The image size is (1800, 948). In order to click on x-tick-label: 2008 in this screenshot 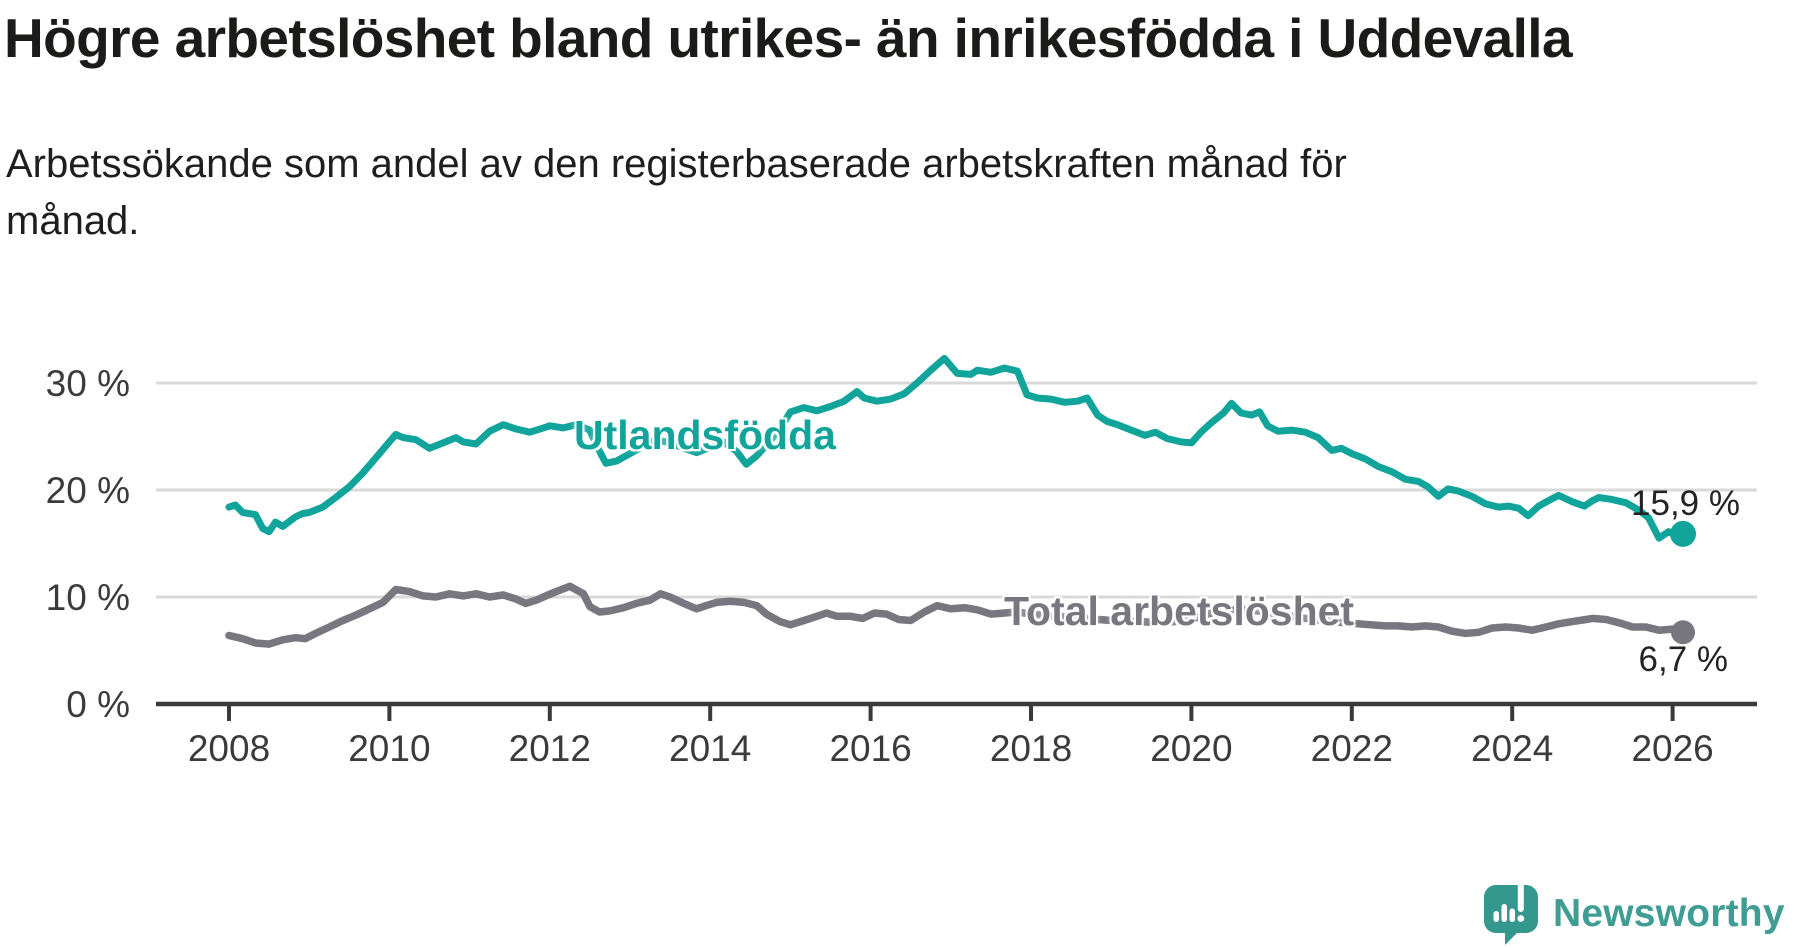, I will do `click(229, 748)`.